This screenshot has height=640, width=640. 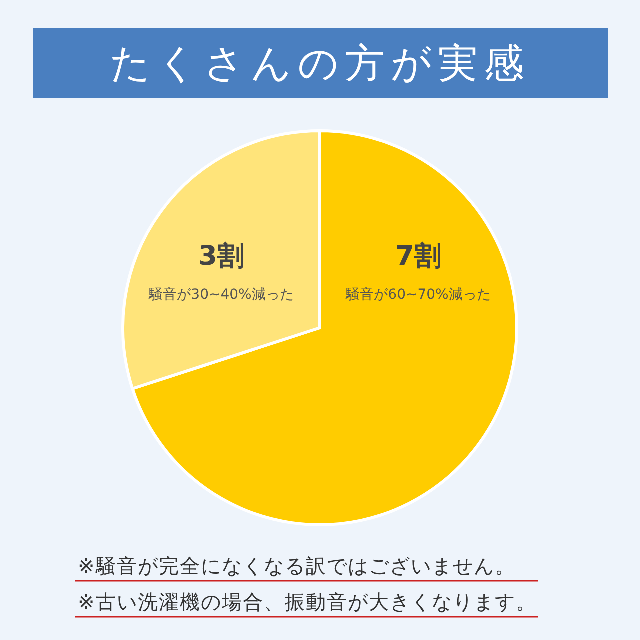 What do you see at coordinates (221, 256) in the screenshot?
I see `data-label: 3割` at bounding box center [221, 256].